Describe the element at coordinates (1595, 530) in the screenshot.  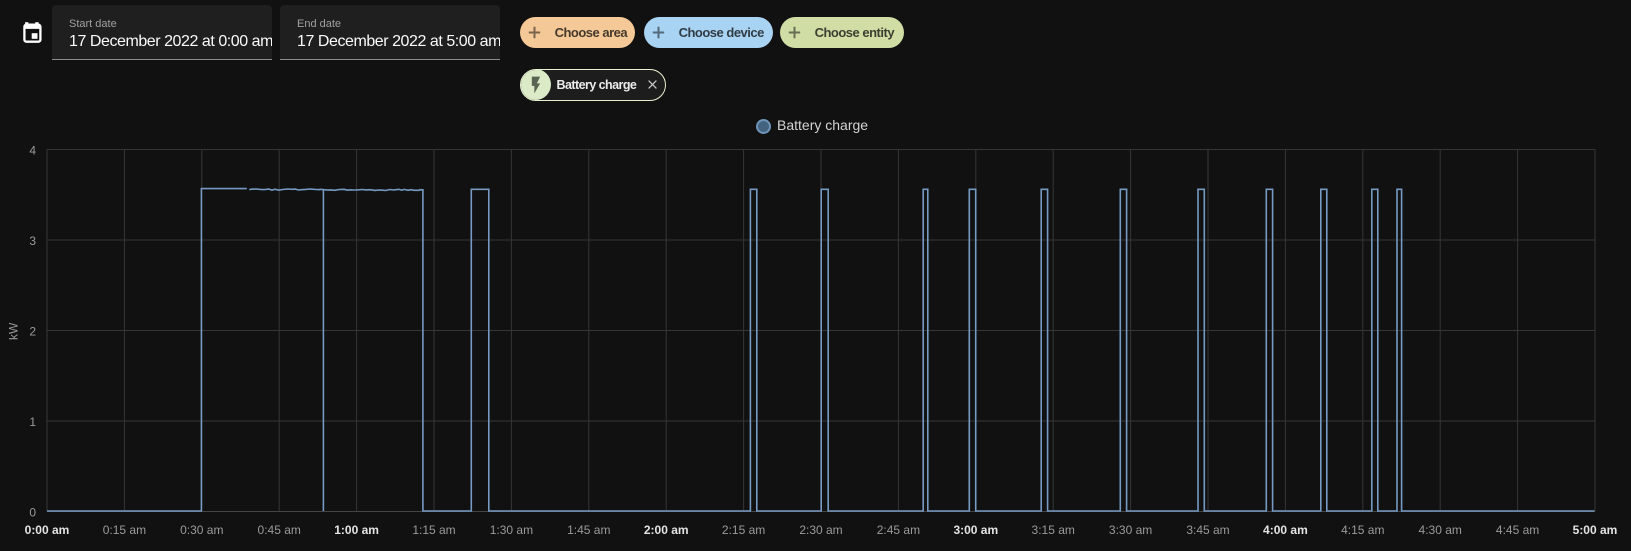
I see `svg-text: 5:00 am` at that location.